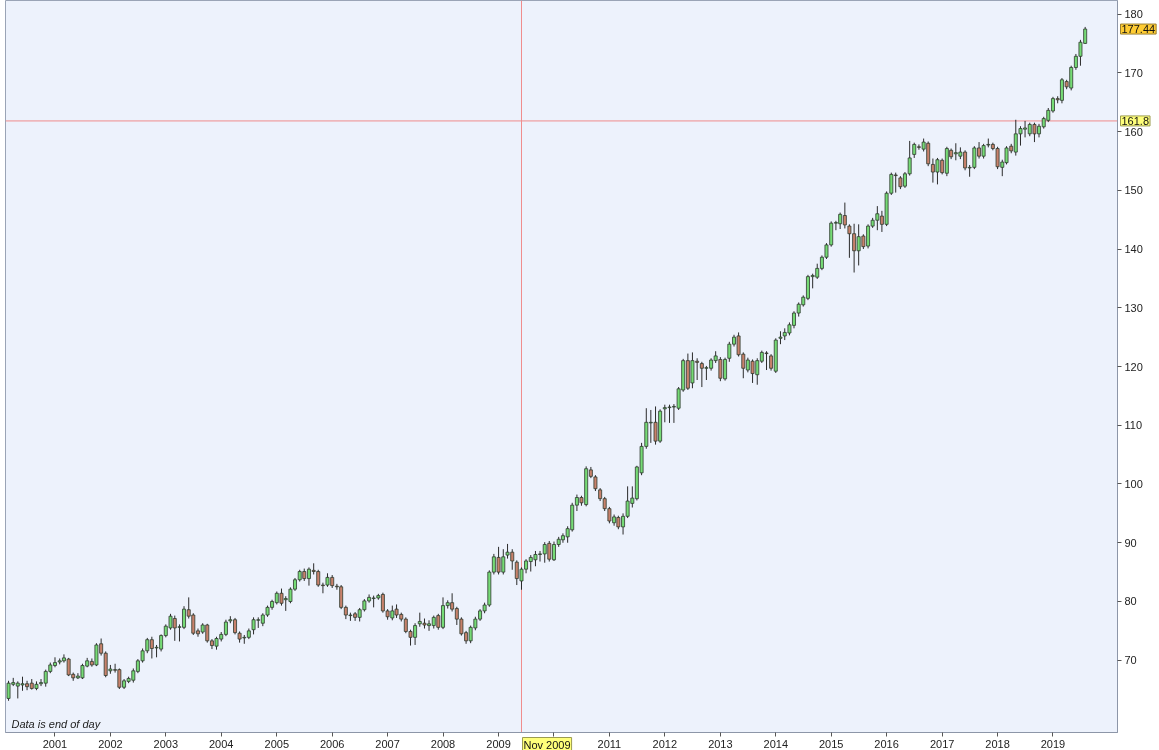 The image size is (1159, 750). I want to click on annotation: Data is end of day, so click(56, 723).